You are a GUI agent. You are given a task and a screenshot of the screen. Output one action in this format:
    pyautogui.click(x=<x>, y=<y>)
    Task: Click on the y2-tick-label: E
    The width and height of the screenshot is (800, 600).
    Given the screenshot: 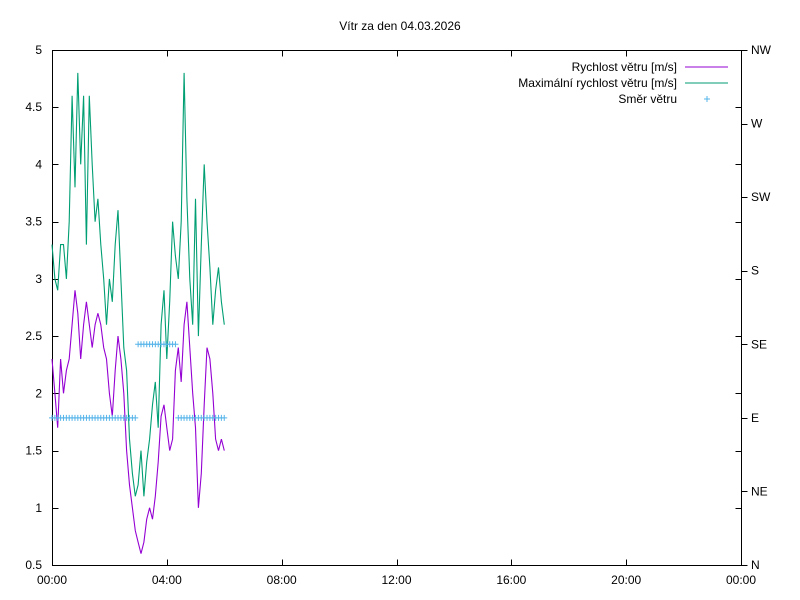 What is the action you would take?
    pyautogui.click(x=755, y=418)
    